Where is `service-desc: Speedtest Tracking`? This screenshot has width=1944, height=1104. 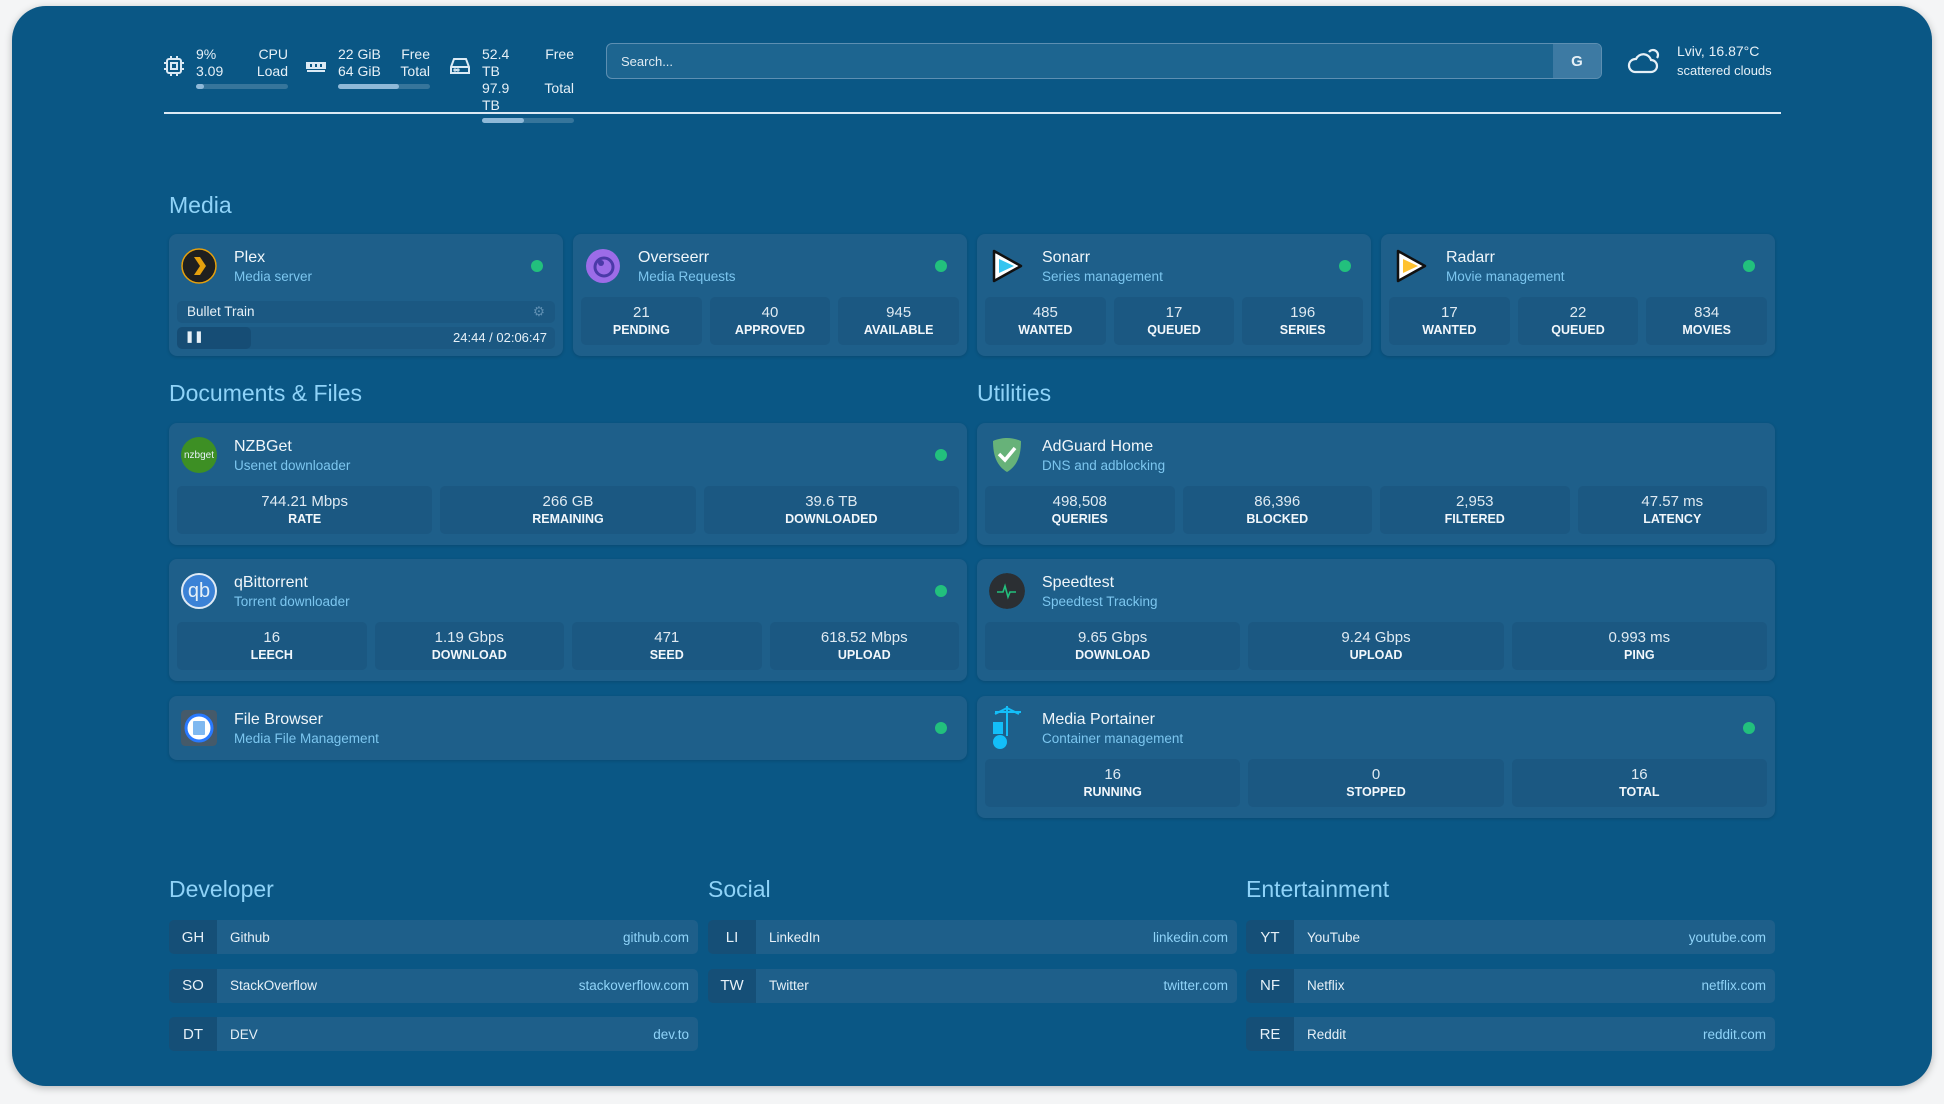
service-desc: Speedtest Tracking is located at coordinates (1100, 601).